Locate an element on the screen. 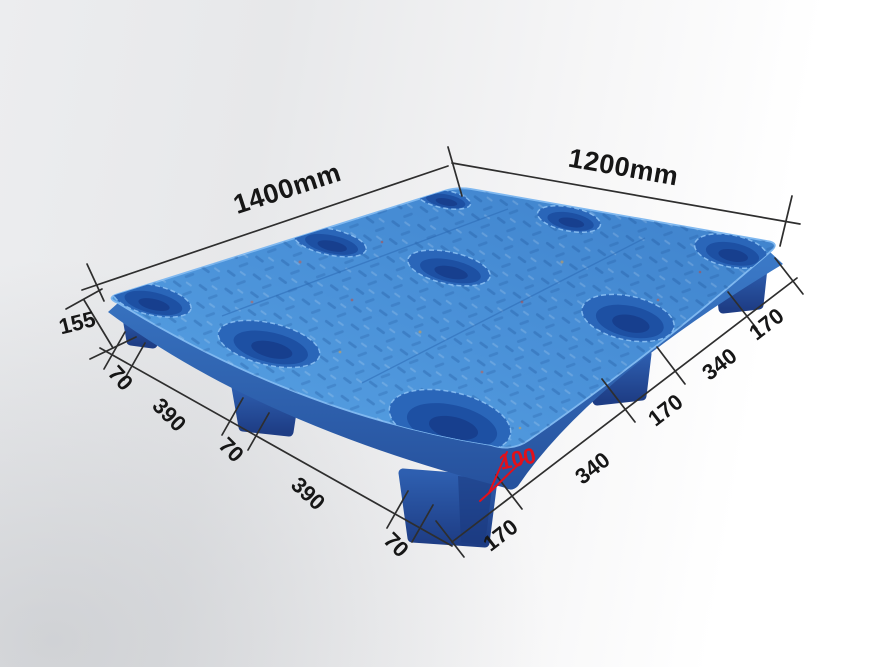 This screenshot has height=667, width=890. dim-label-left-1: 390 is located at coordinates (169, 415).